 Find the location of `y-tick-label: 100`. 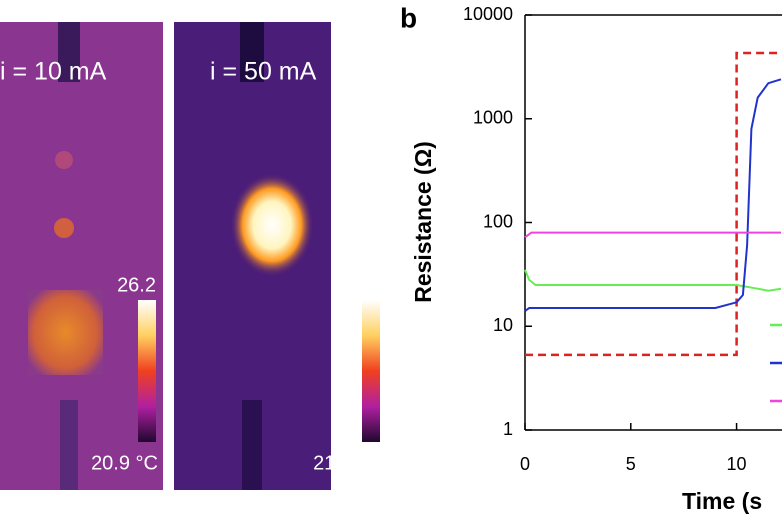

y-tick-label: 100 is located at coordinates (498, 221).